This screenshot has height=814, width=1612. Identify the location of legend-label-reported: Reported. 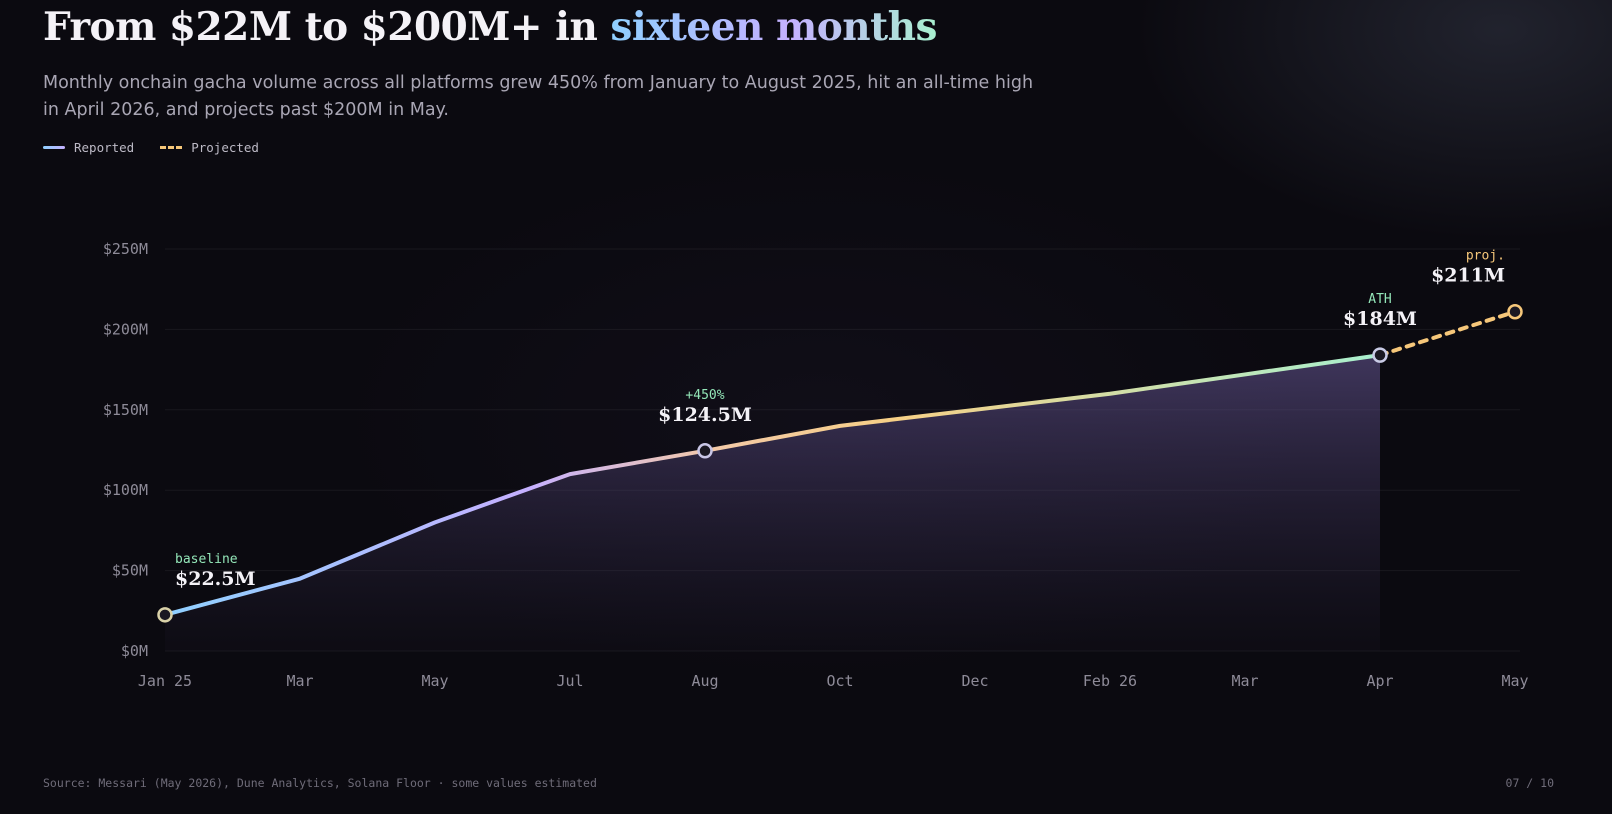
(104, 147).